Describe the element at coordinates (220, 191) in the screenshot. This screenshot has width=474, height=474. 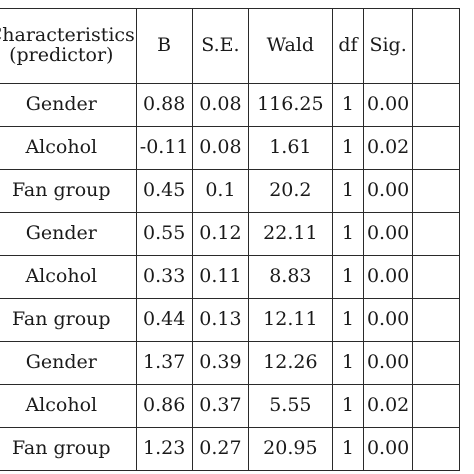
I see `cell-se: 0.1` at that location.